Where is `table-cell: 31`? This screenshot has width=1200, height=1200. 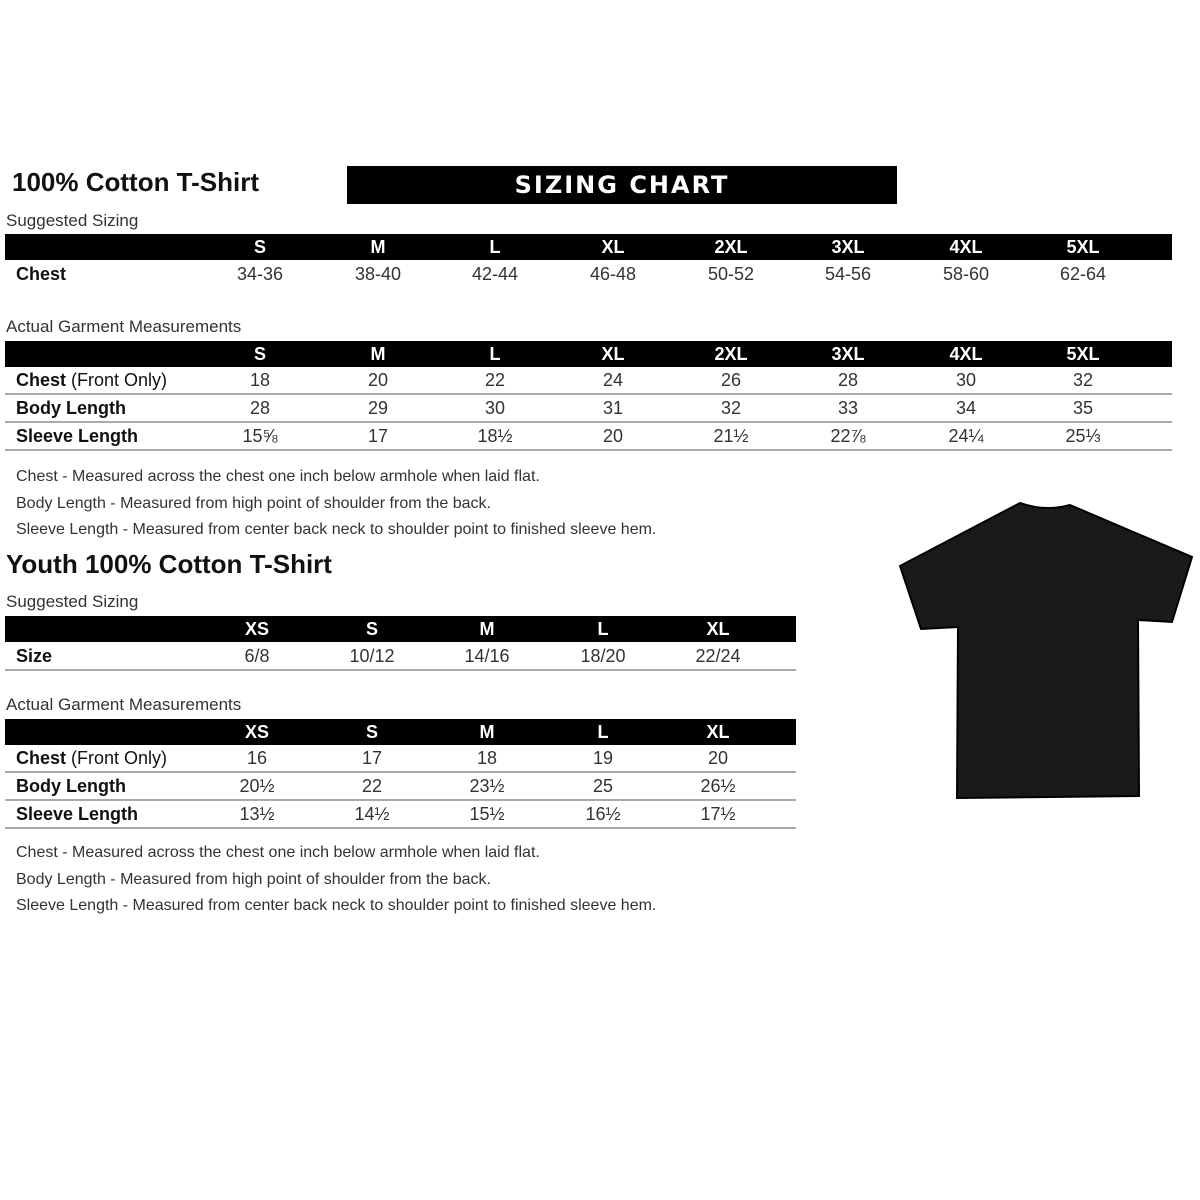
table-cell: 31 is located at coordinates (613, 408).